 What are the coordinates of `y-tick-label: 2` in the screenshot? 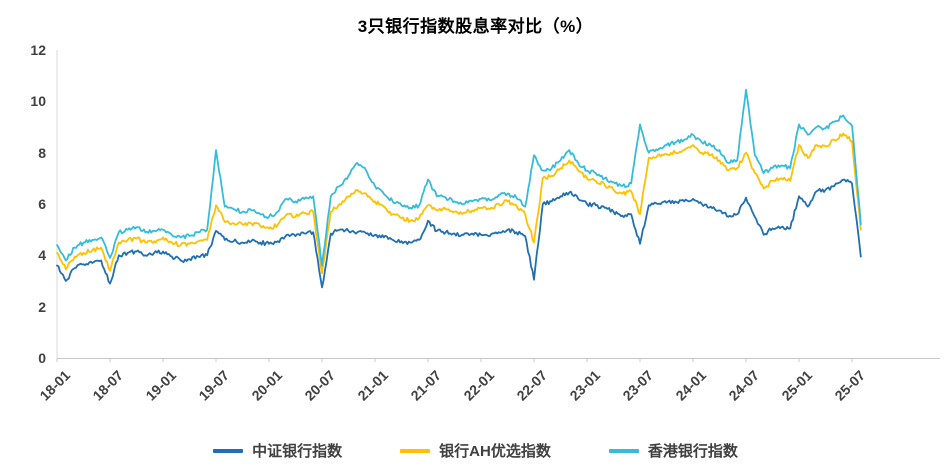 It's located at (42, 306).